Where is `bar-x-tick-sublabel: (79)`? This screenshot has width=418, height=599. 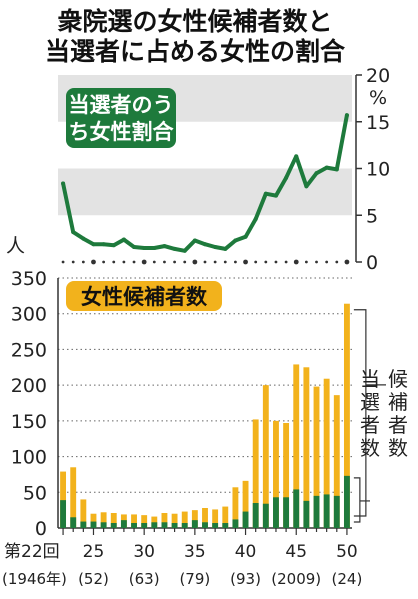 bar-x-tick-sublabel: (79) is located at coordinates (194, 579).